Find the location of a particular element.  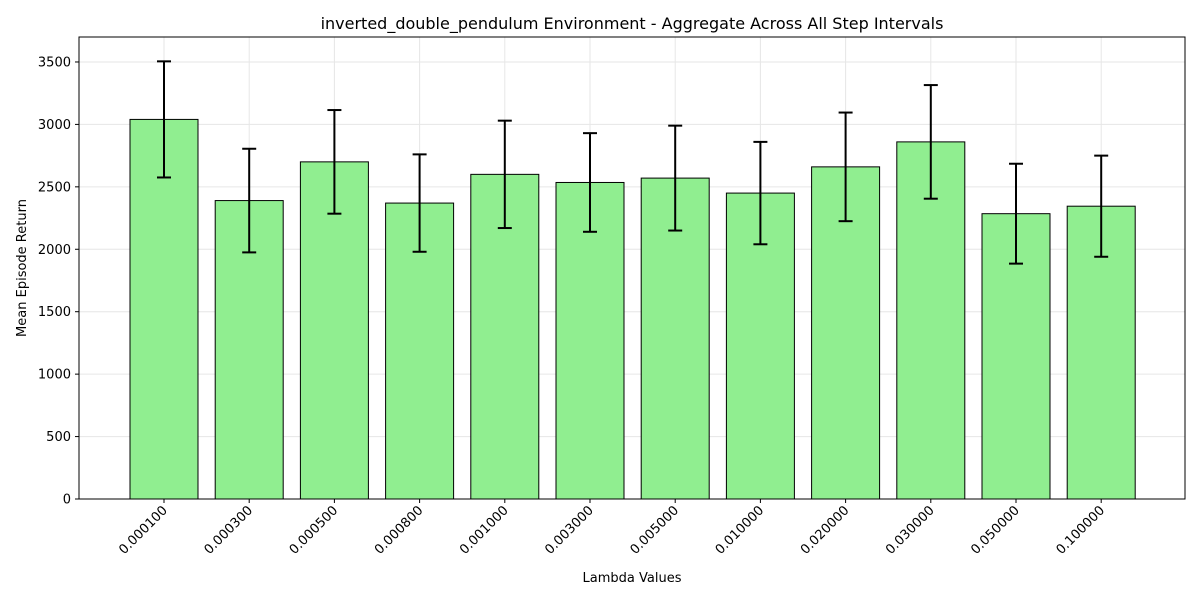

x-tick-label: 0.001000 is located at coordinates (484, 530).